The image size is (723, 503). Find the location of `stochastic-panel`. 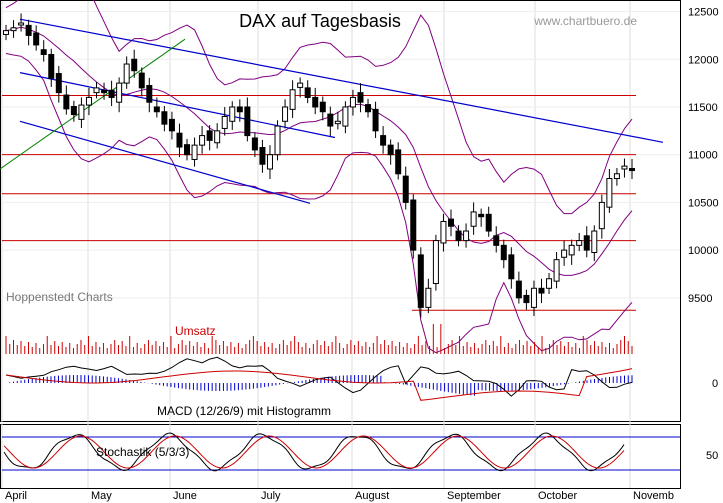

stochastic-panel is located at coordinates (341, 452).